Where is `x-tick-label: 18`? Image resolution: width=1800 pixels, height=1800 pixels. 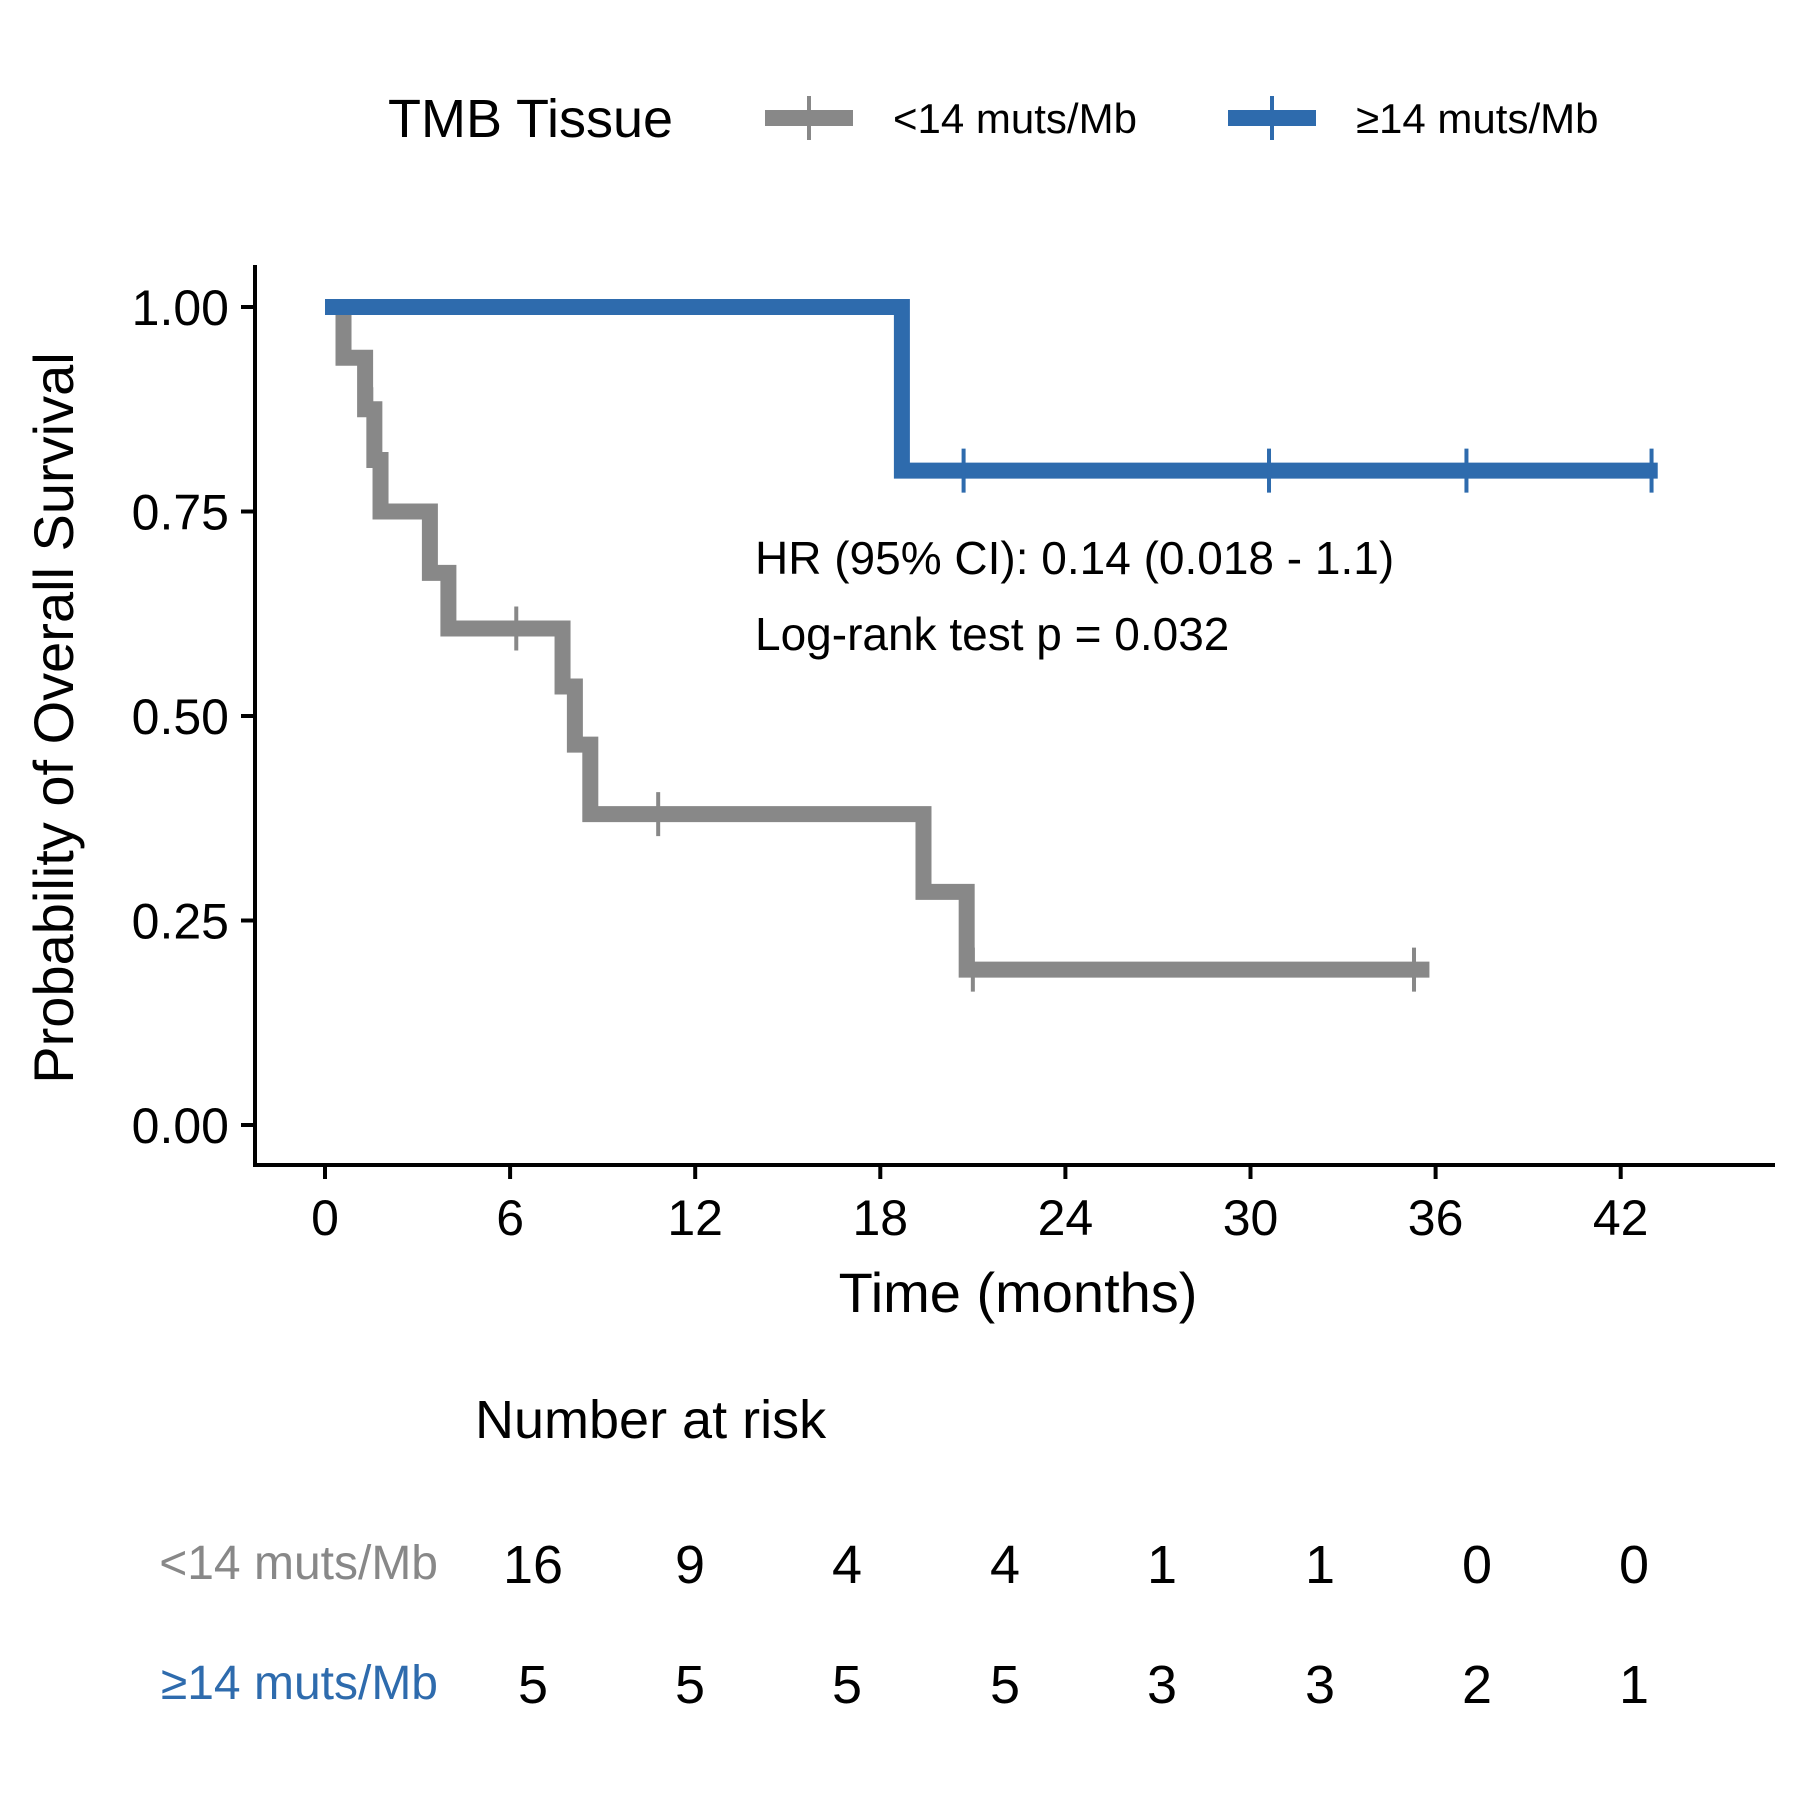 x-tick-label: 18 is located at coordinates (880, 1218).